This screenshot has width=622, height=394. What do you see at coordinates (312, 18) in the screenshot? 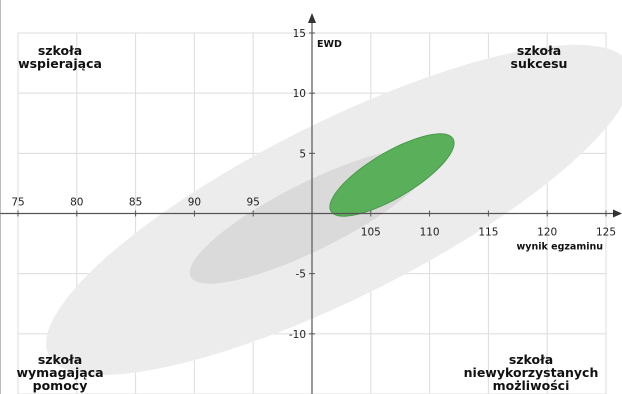
I see `y-axis-arrow` at bounding box center [312, 18].